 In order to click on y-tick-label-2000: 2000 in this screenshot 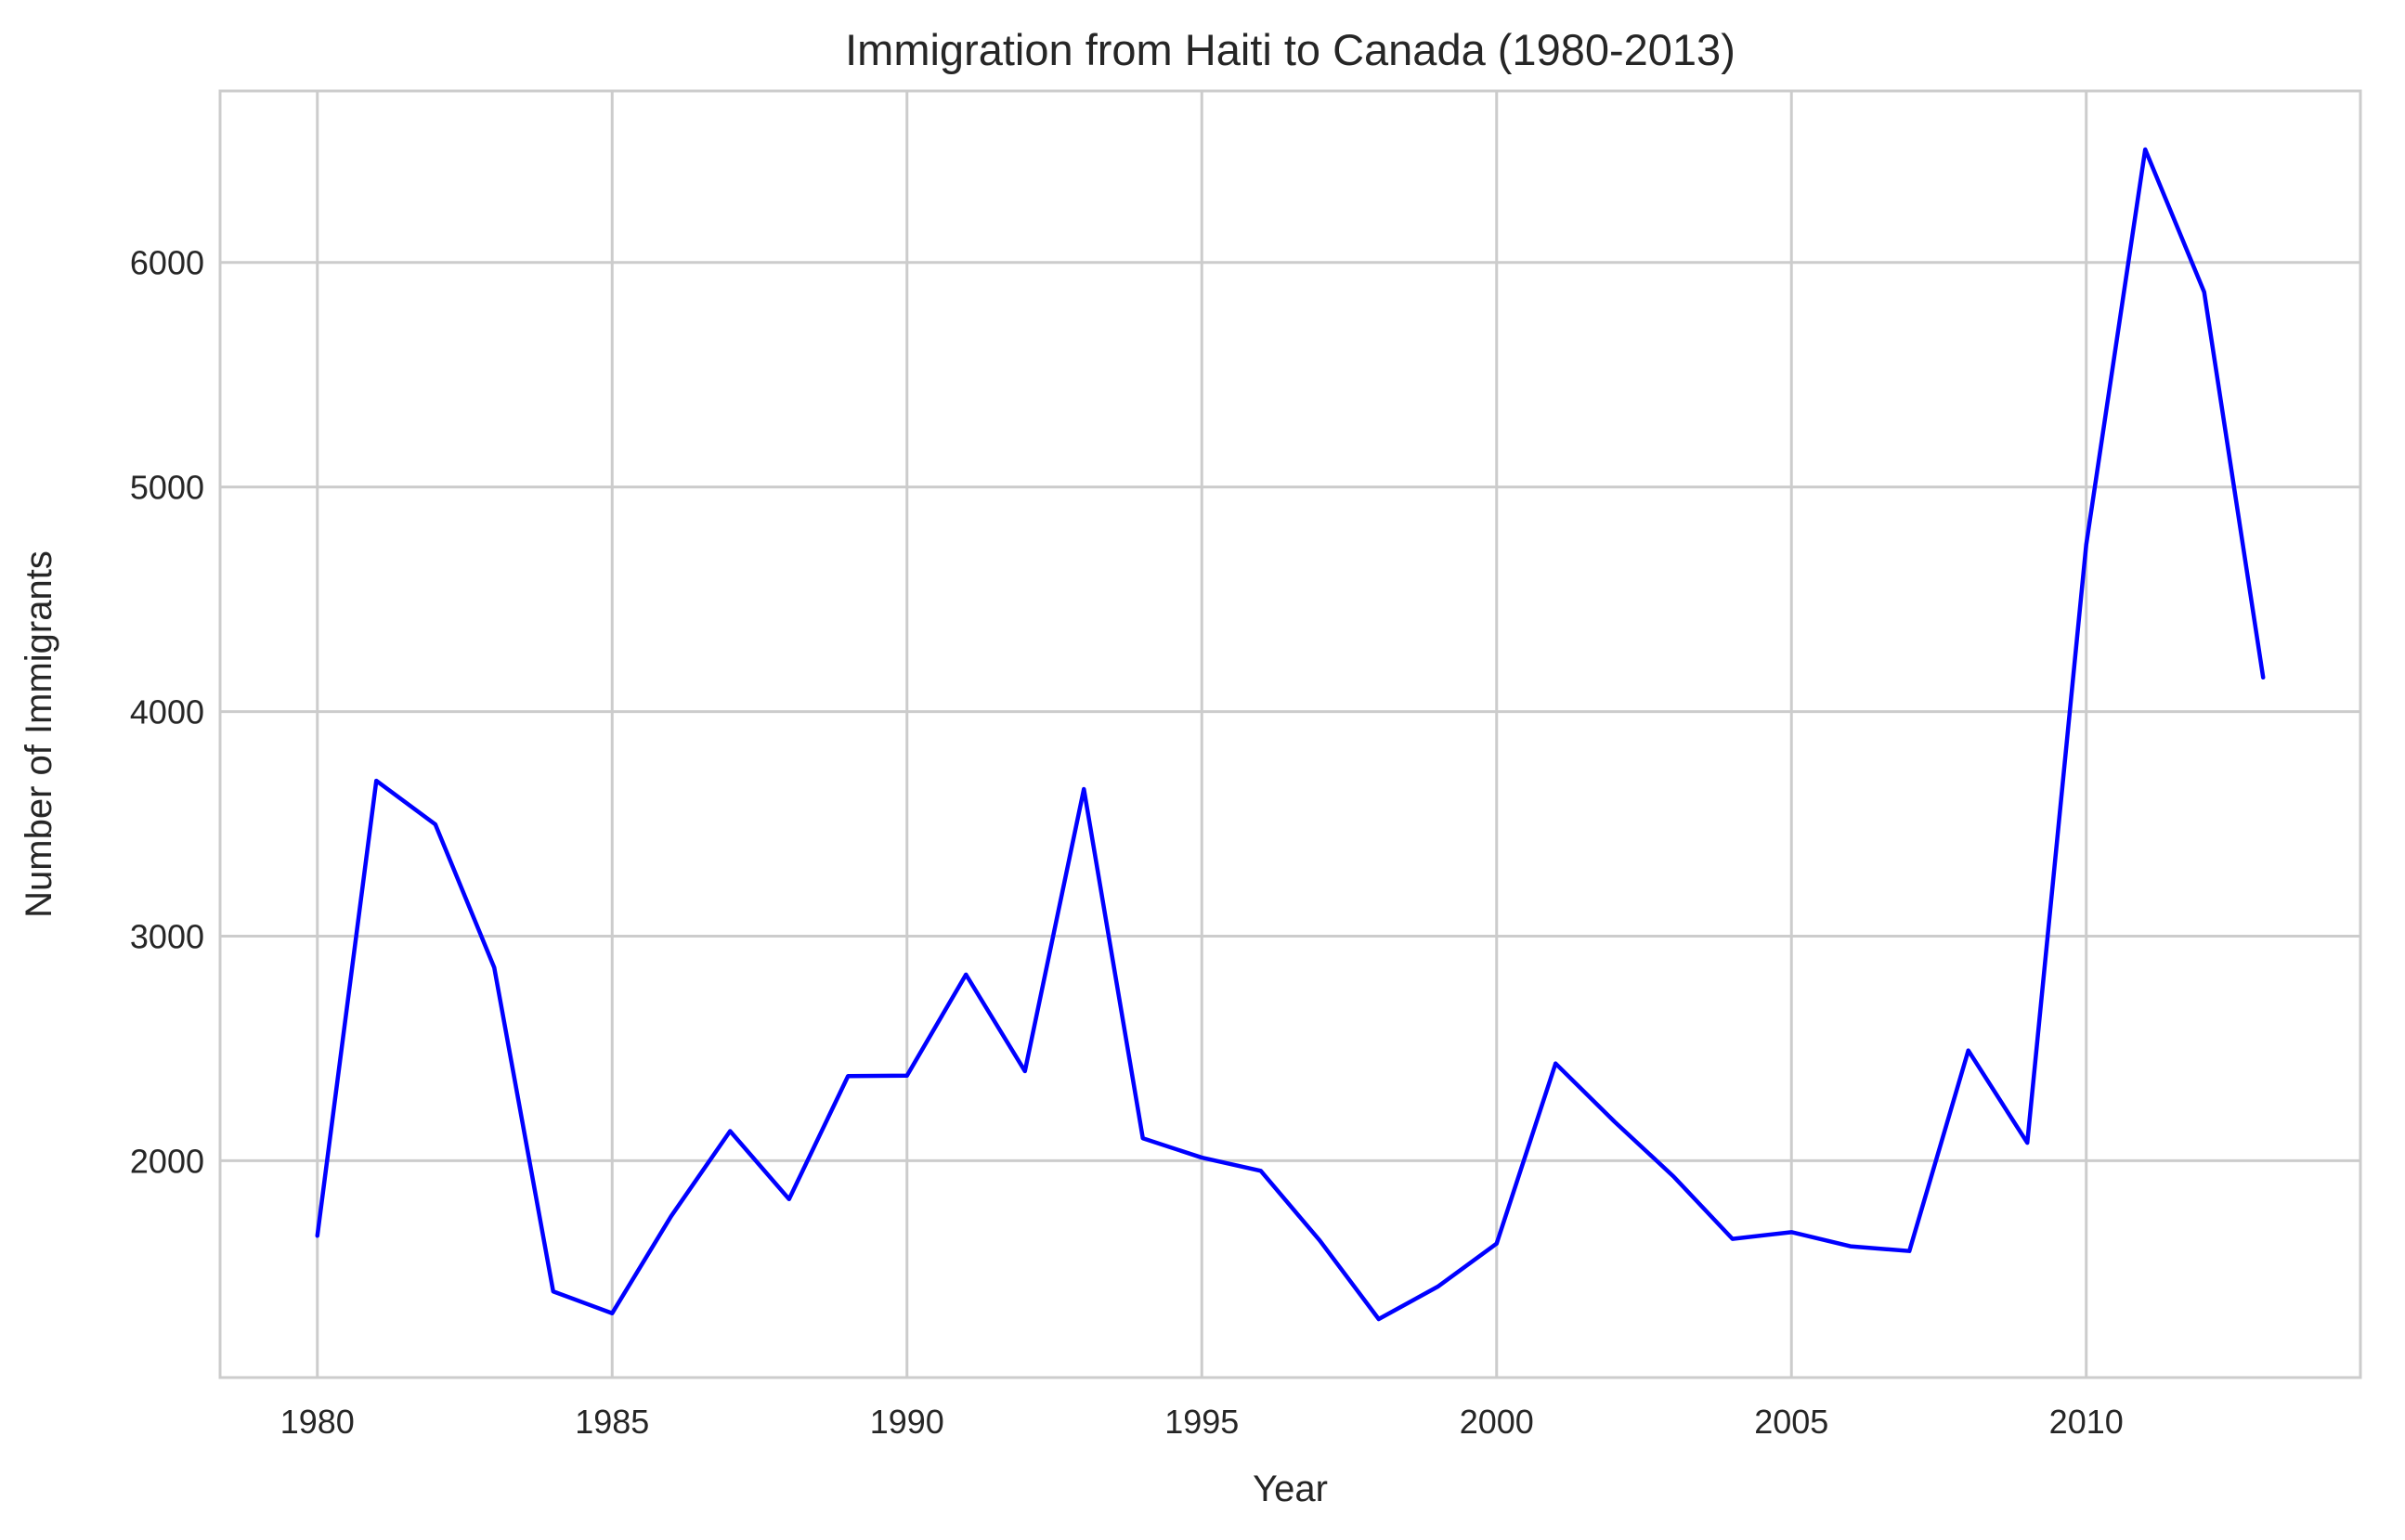, I will do `click(167, 1161)`.